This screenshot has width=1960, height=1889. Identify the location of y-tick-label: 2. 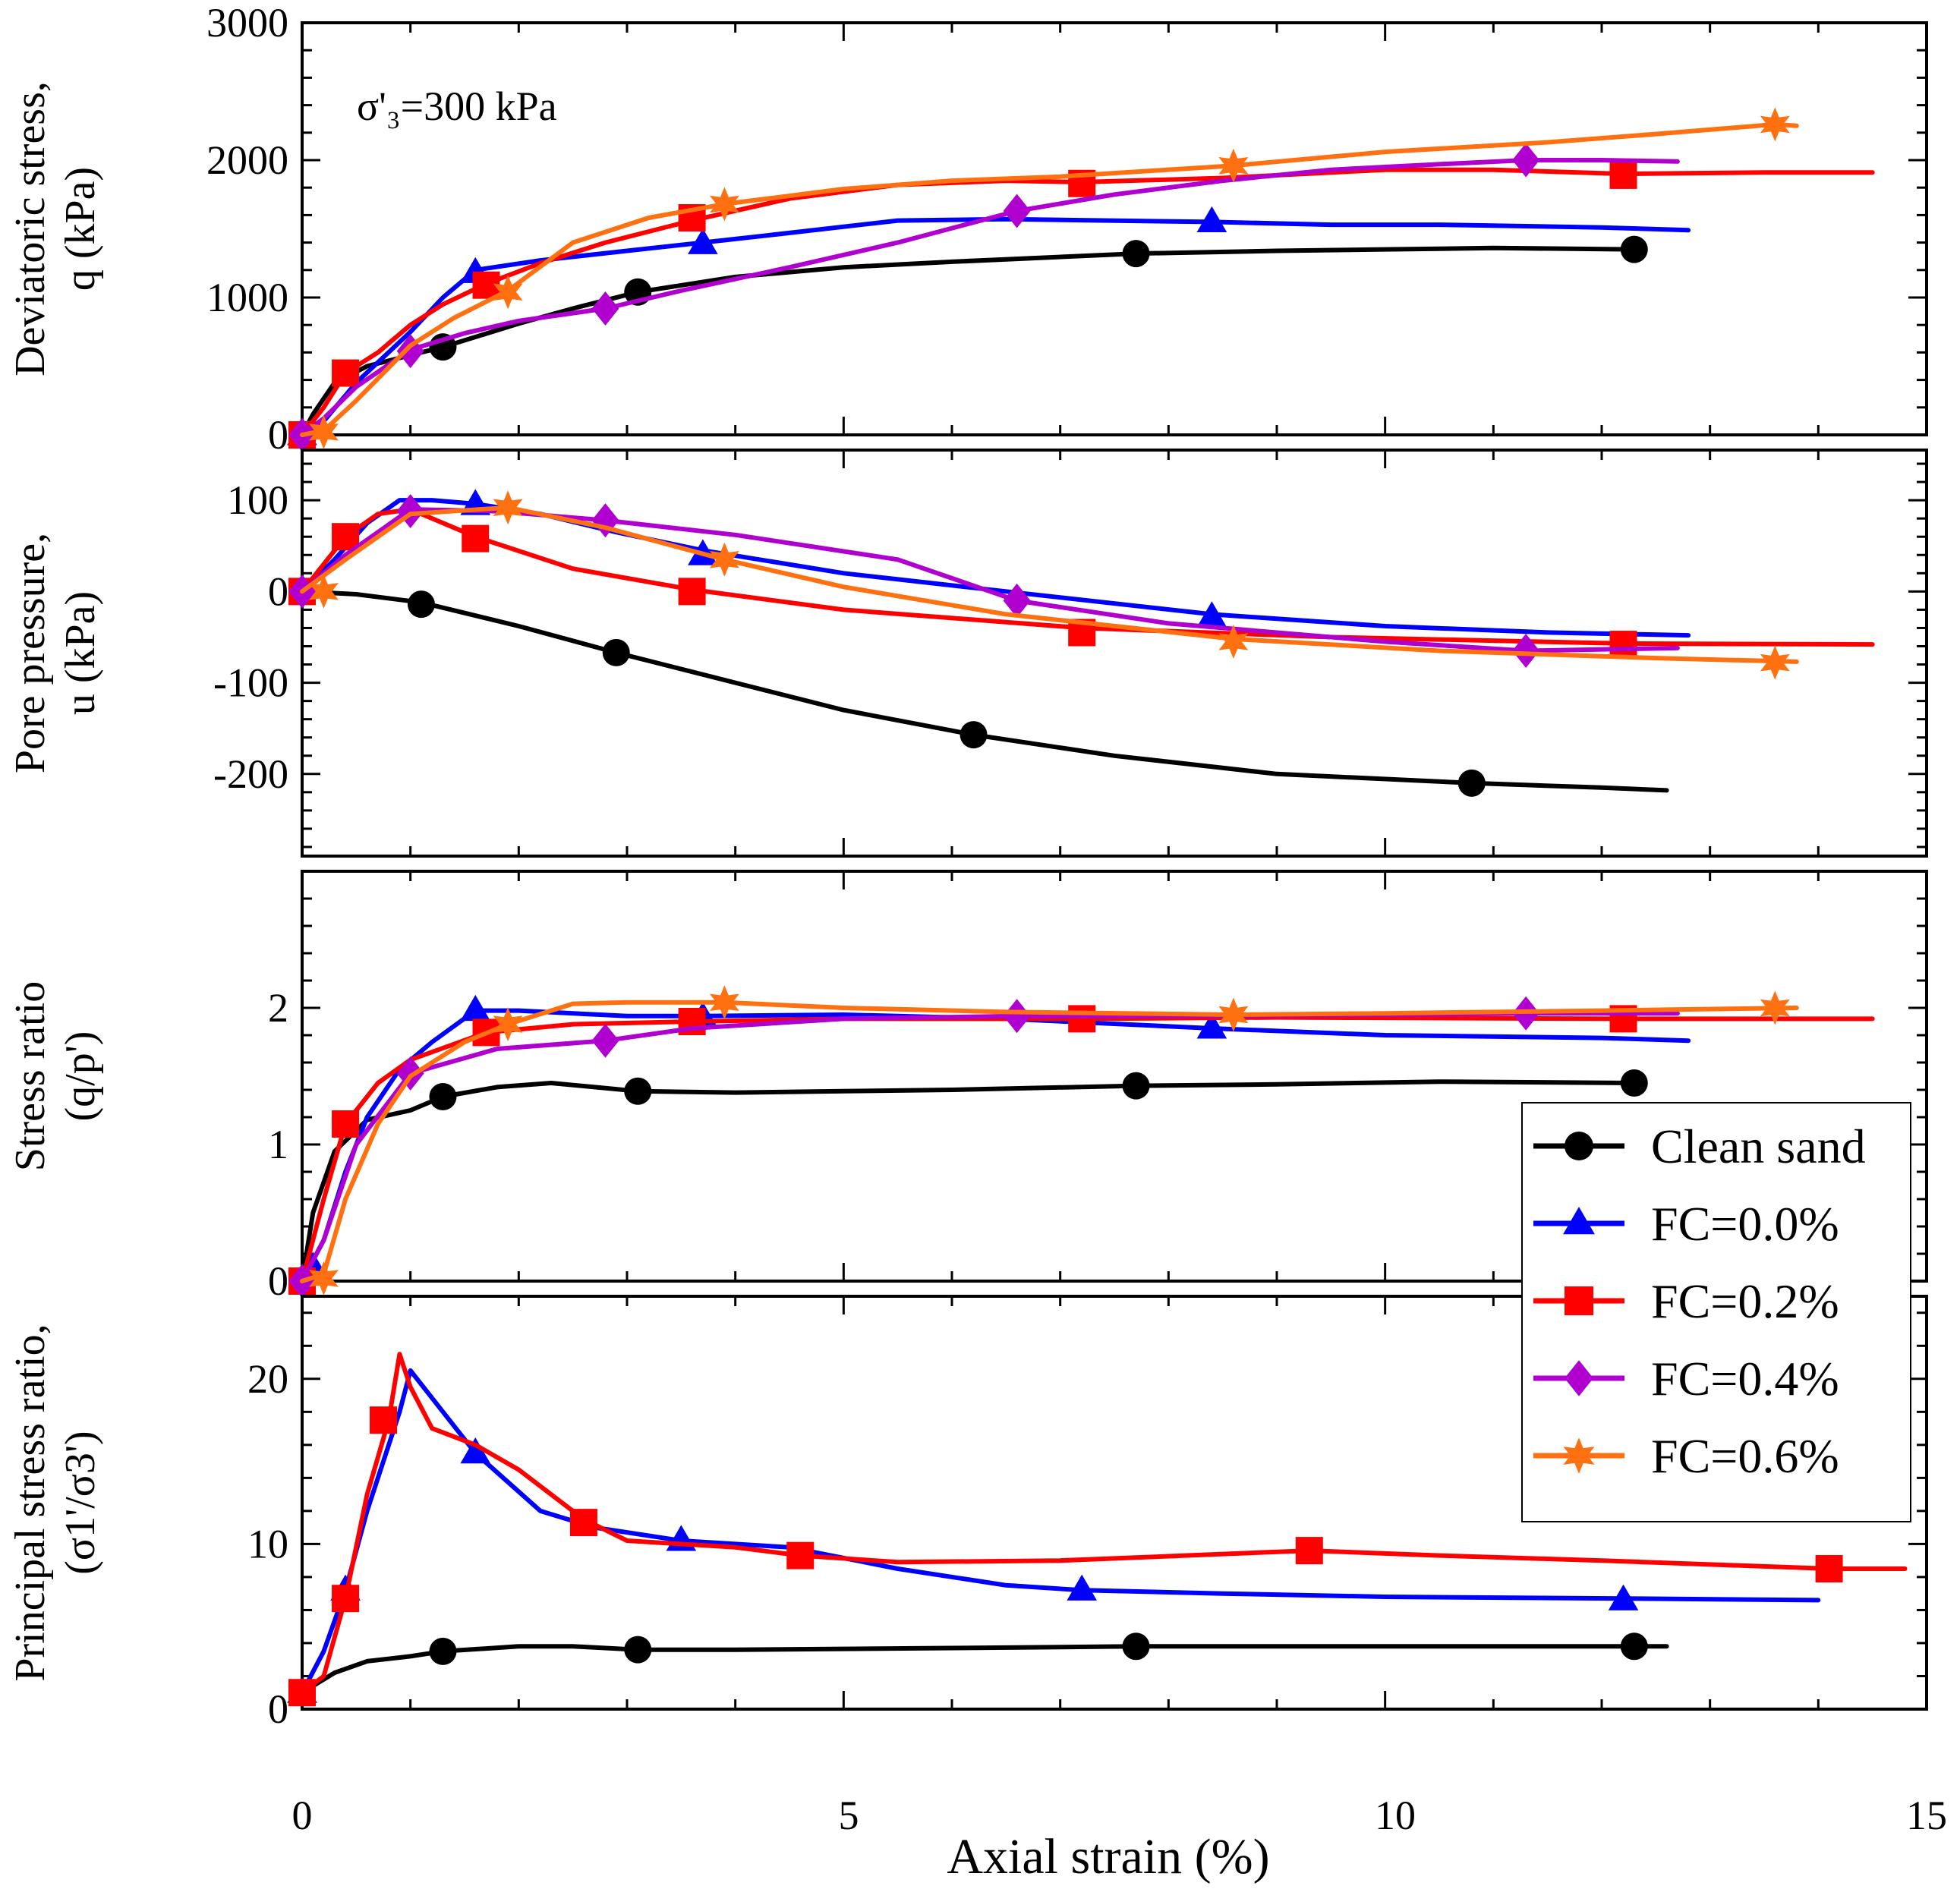
(278, 1008).